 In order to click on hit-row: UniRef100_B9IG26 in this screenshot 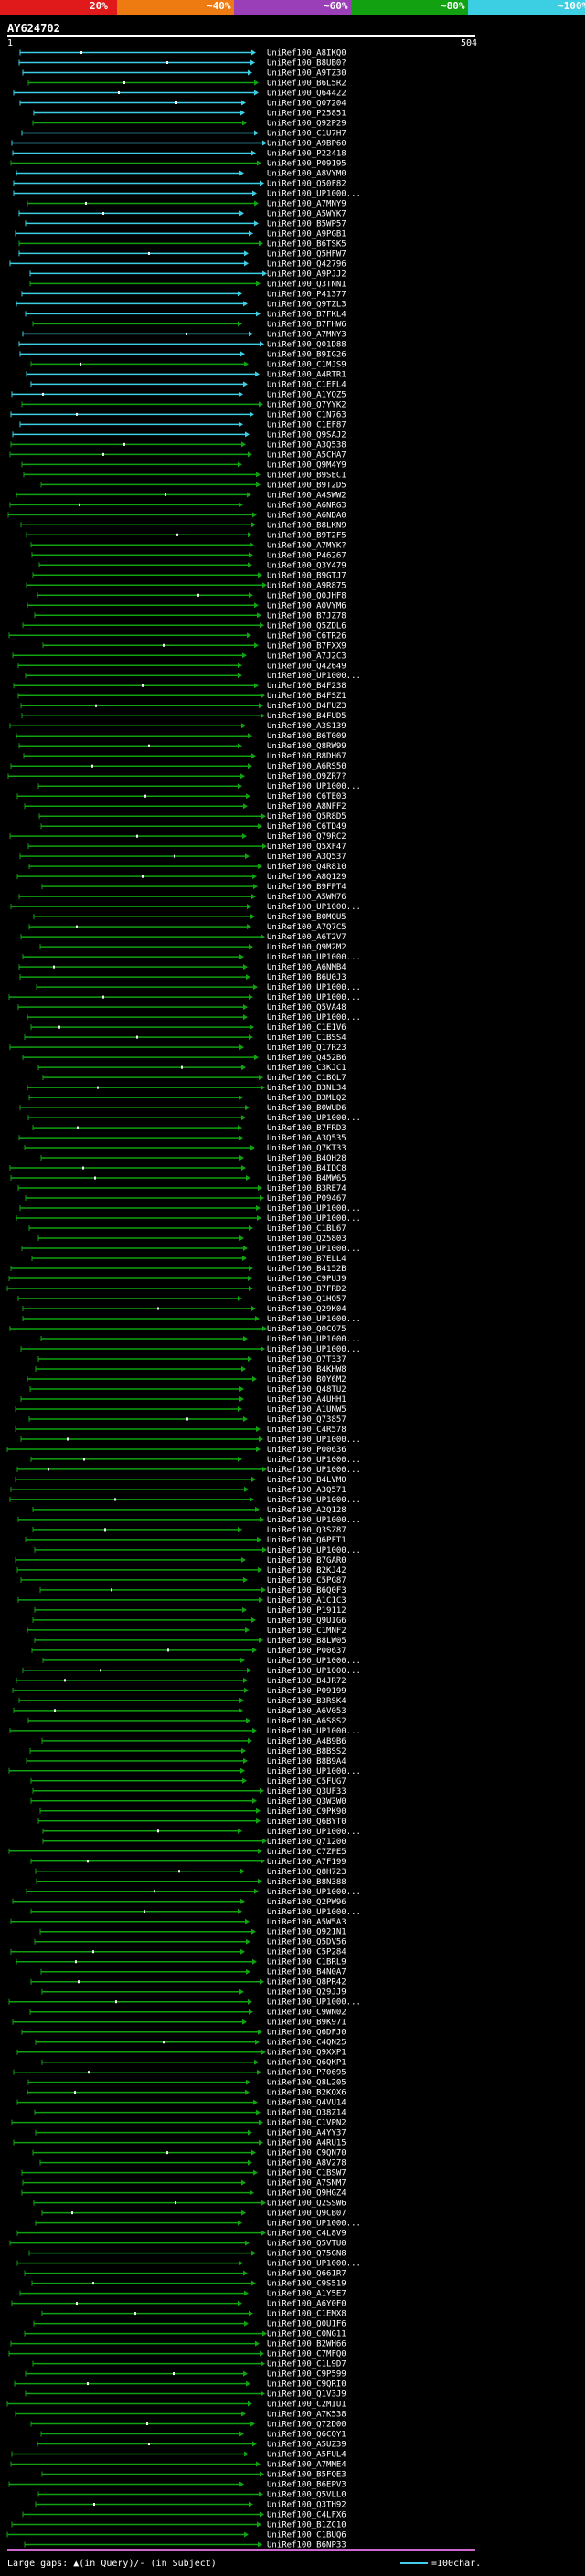, I will do `click(183, 354)`.